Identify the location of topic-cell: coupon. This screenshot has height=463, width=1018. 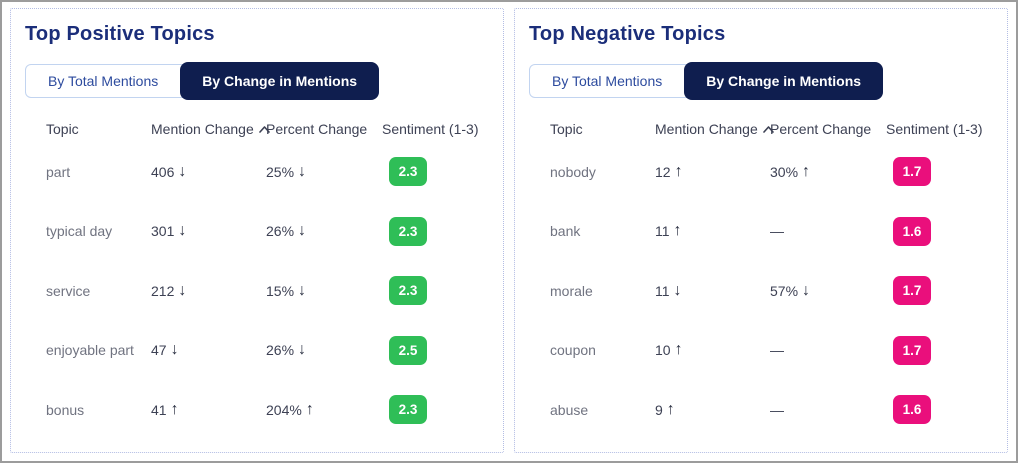
(573, 350).